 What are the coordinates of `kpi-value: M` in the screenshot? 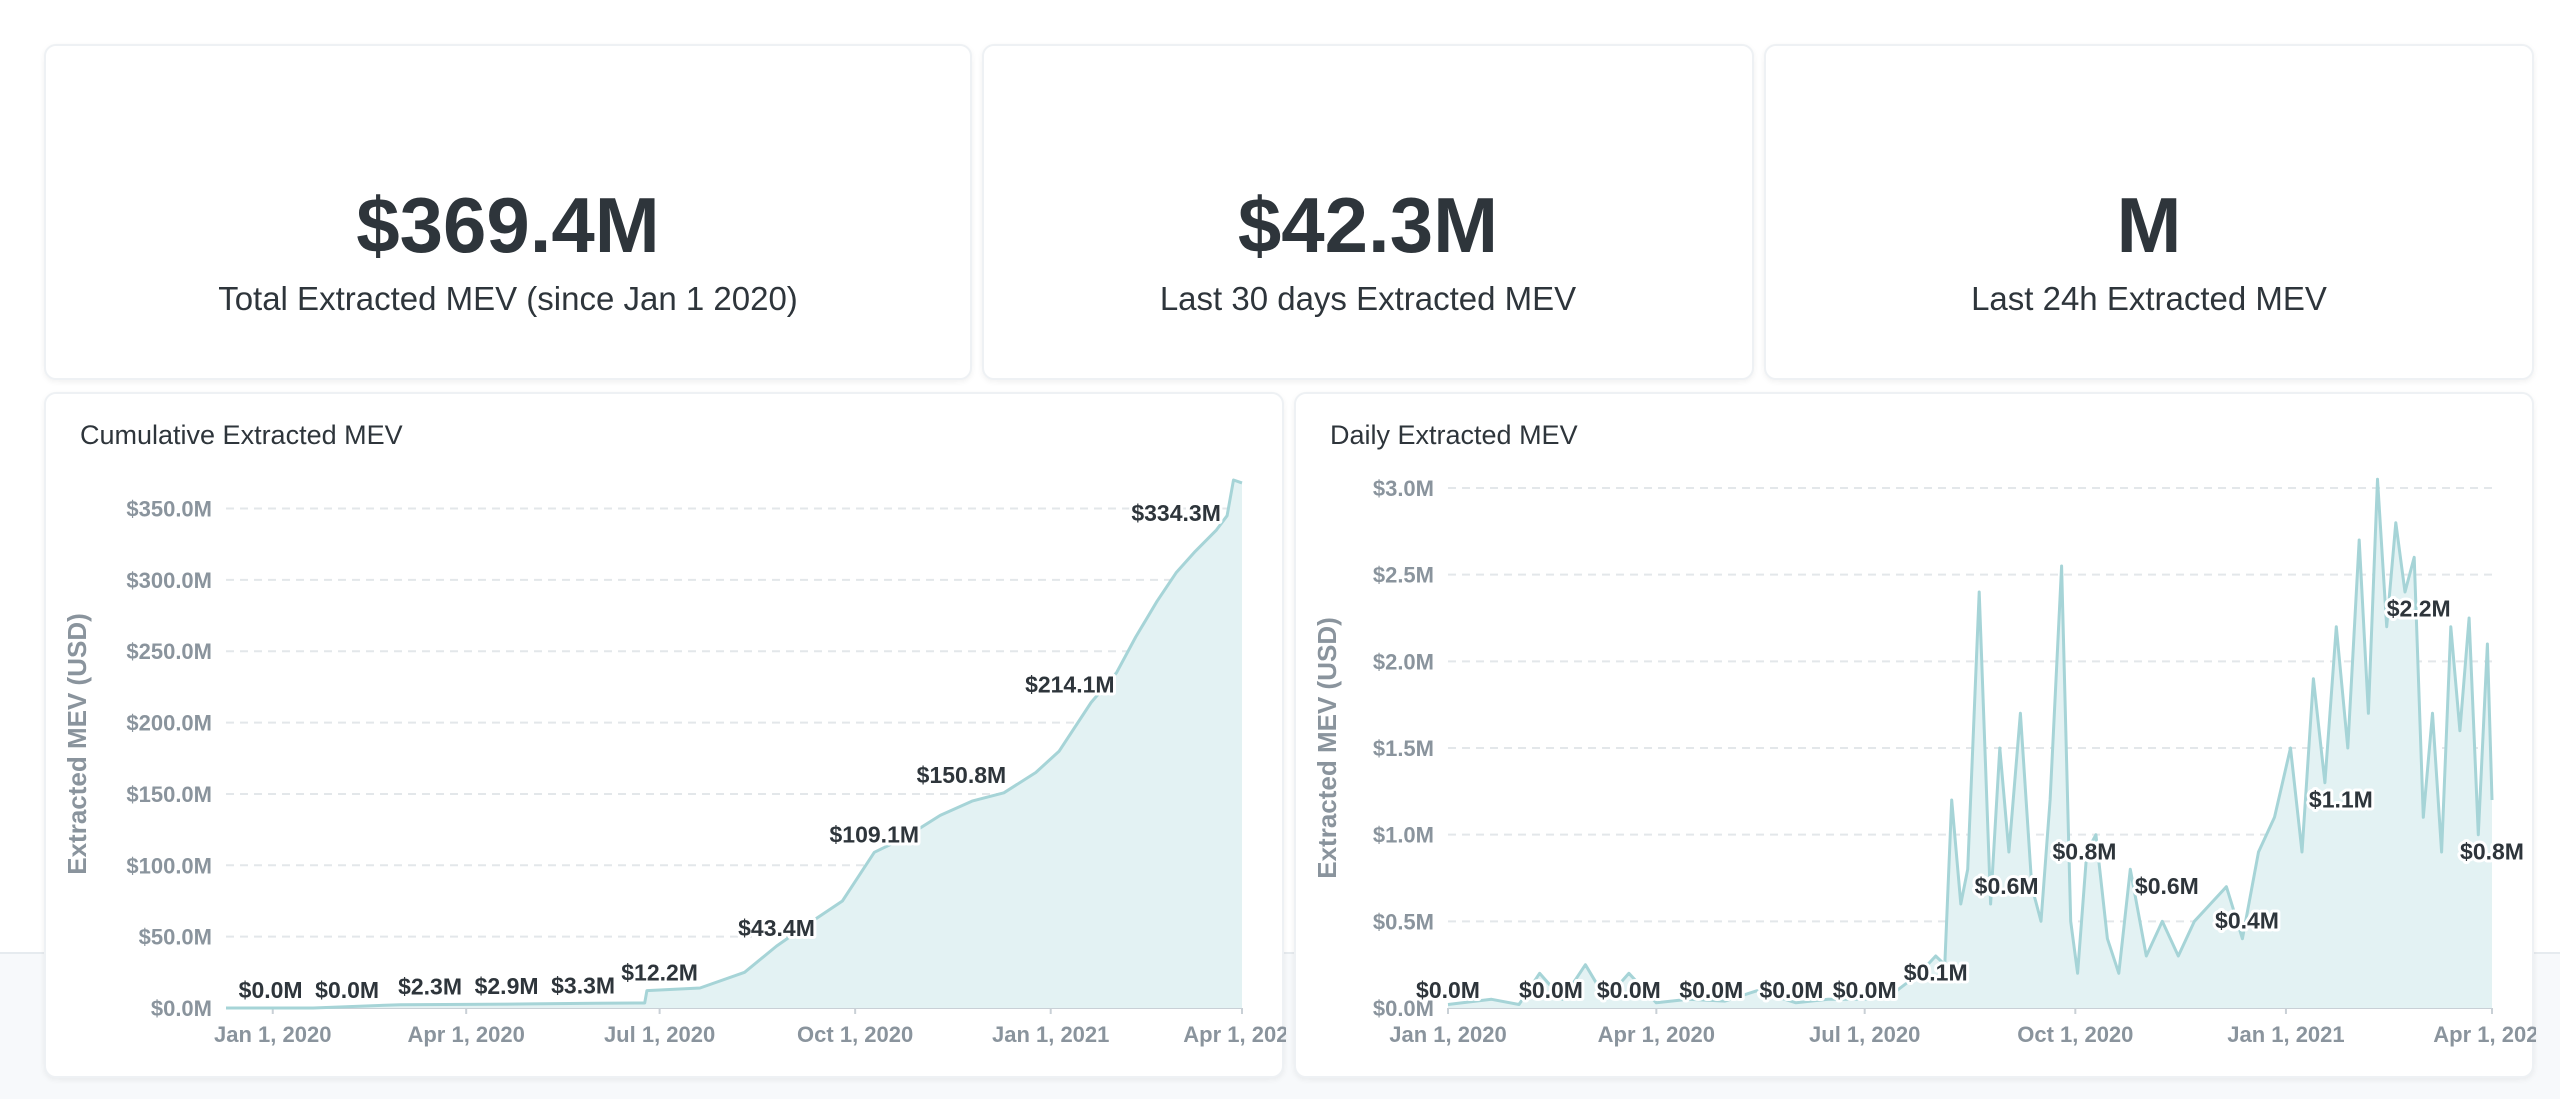 It's located at (2149, 225).